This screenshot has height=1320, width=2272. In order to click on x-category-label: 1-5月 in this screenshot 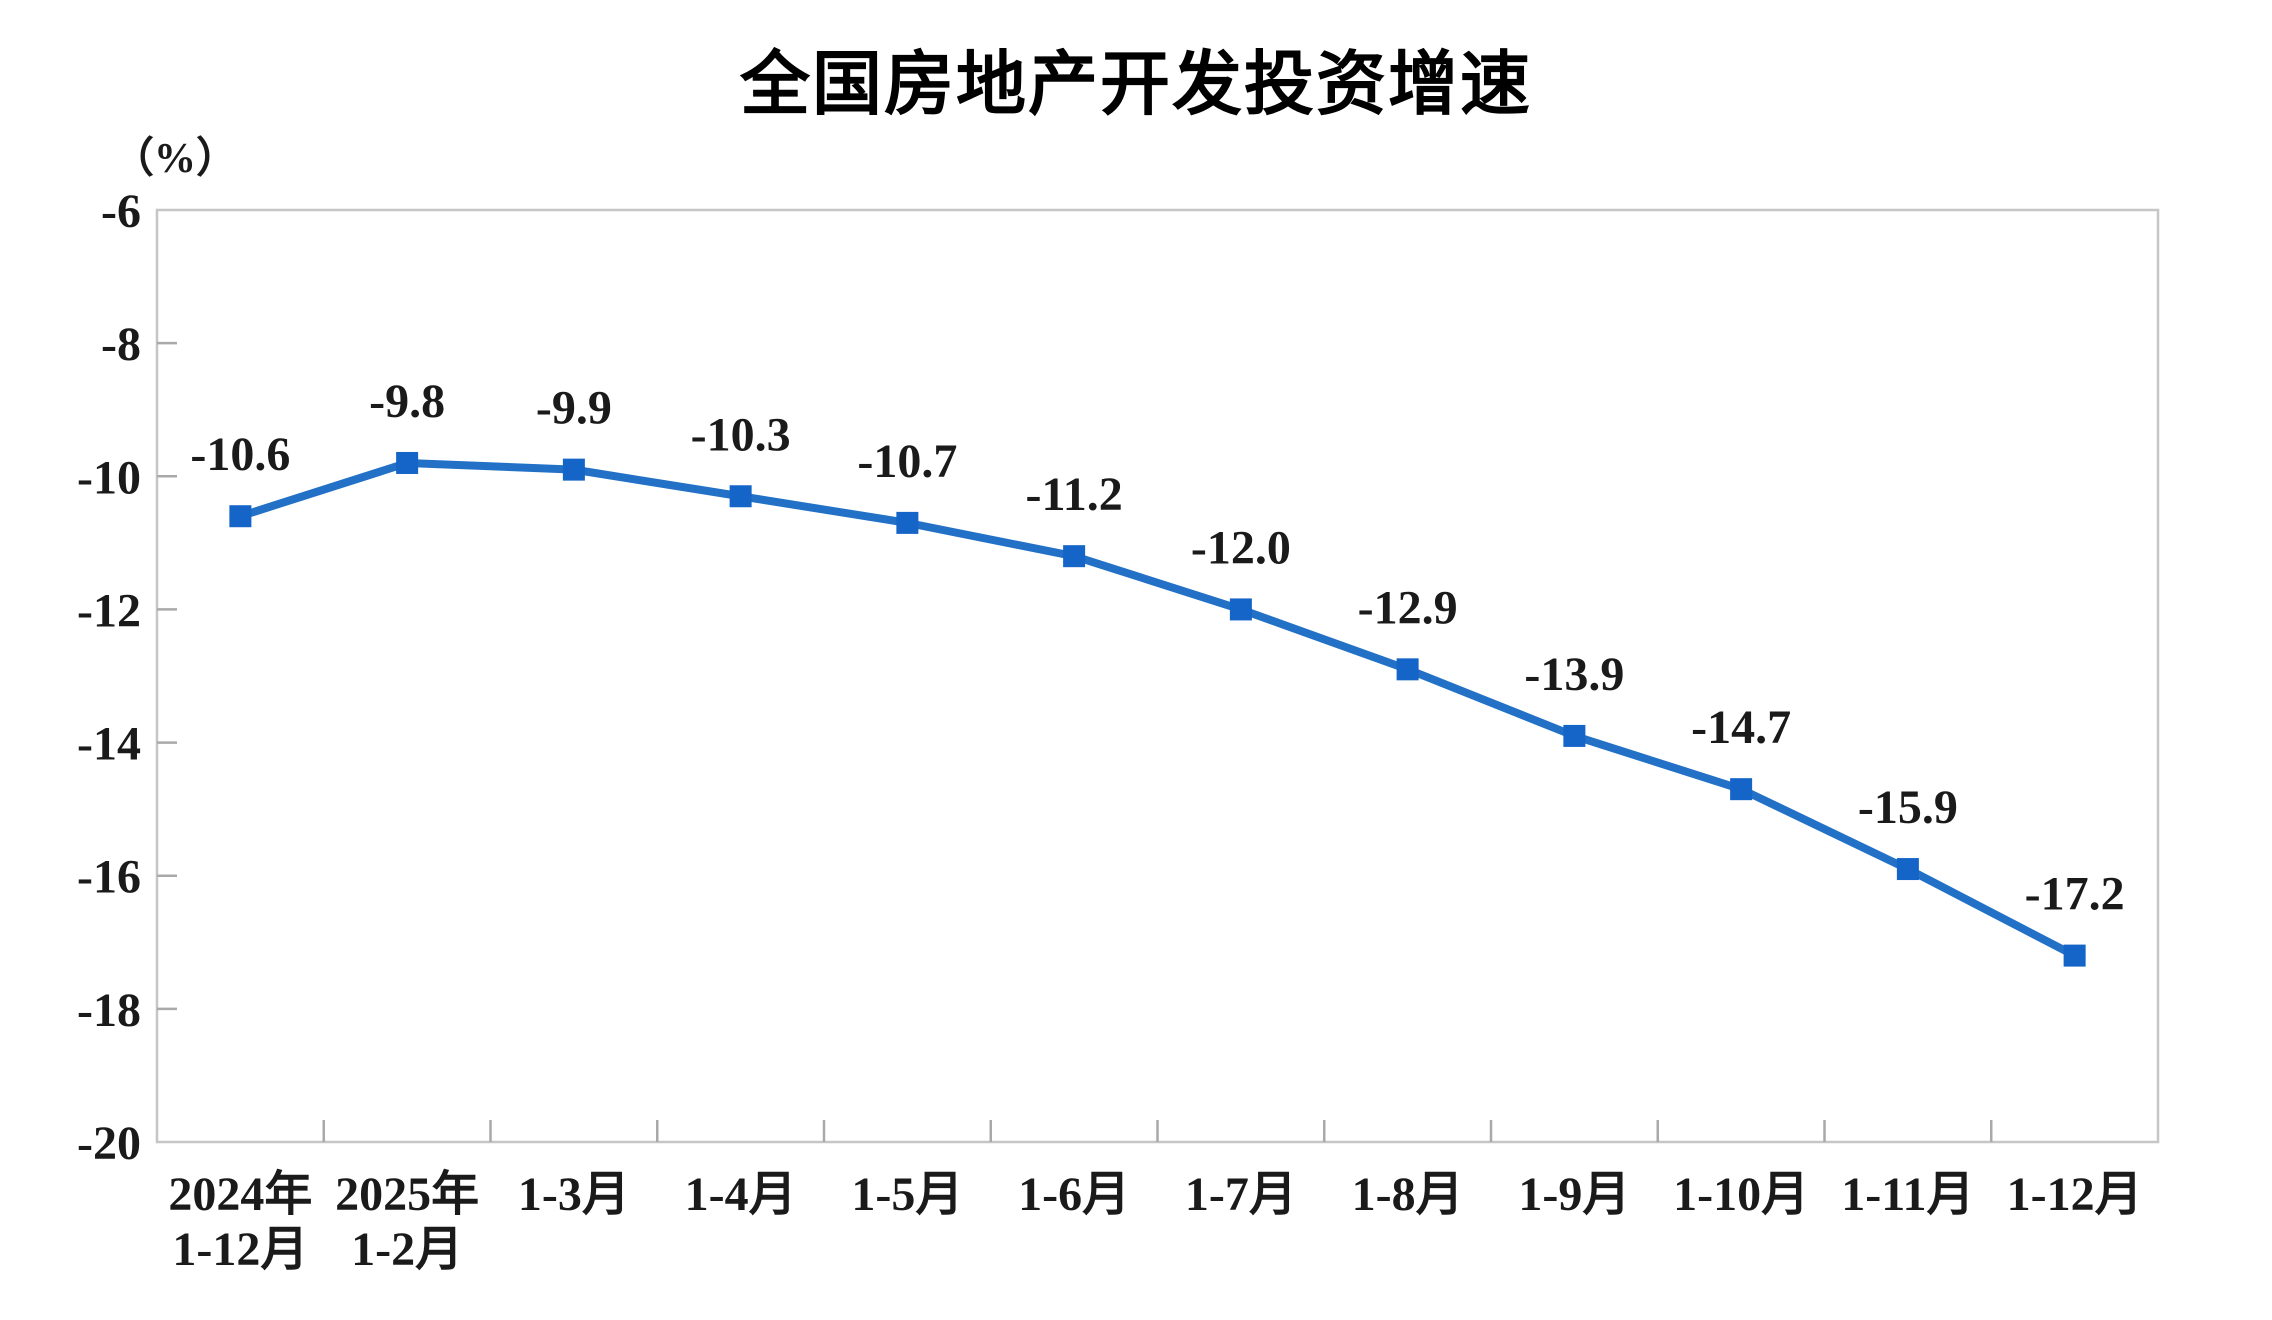, I will do `click(907, 1194)`.